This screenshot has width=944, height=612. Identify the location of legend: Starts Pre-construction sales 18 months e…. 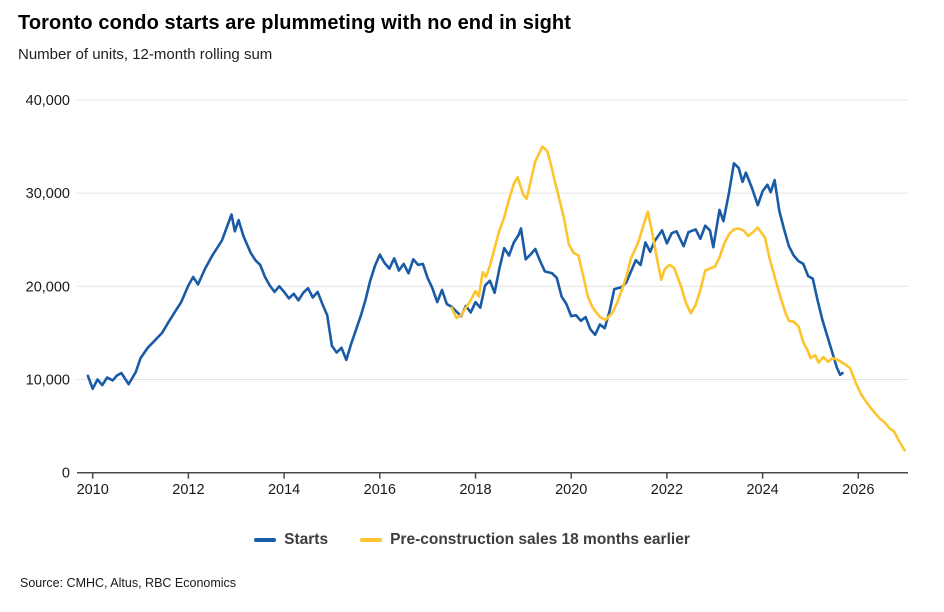
(472, 540).